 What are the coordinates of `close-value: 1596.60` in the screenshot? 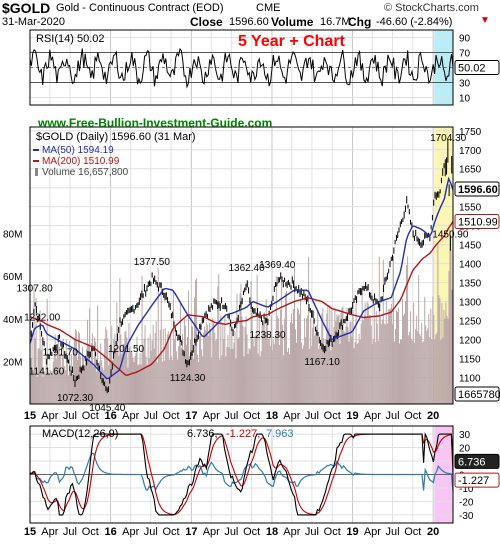 It's located at (249, 22).